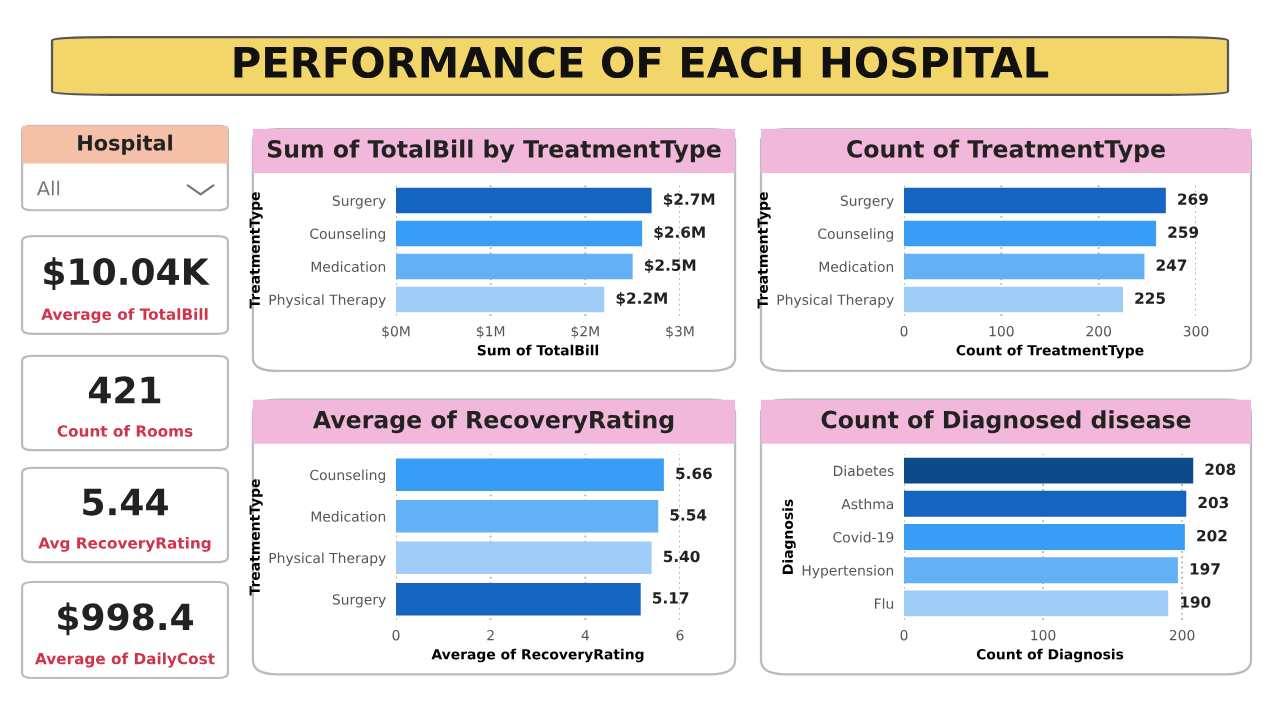 Image resolution: width=1280 pixels, height=720 pixels. Describe the element at coordinates (493, 422) in the screenshot. I see `chart-title: Average of RecoveryRating` at that location.